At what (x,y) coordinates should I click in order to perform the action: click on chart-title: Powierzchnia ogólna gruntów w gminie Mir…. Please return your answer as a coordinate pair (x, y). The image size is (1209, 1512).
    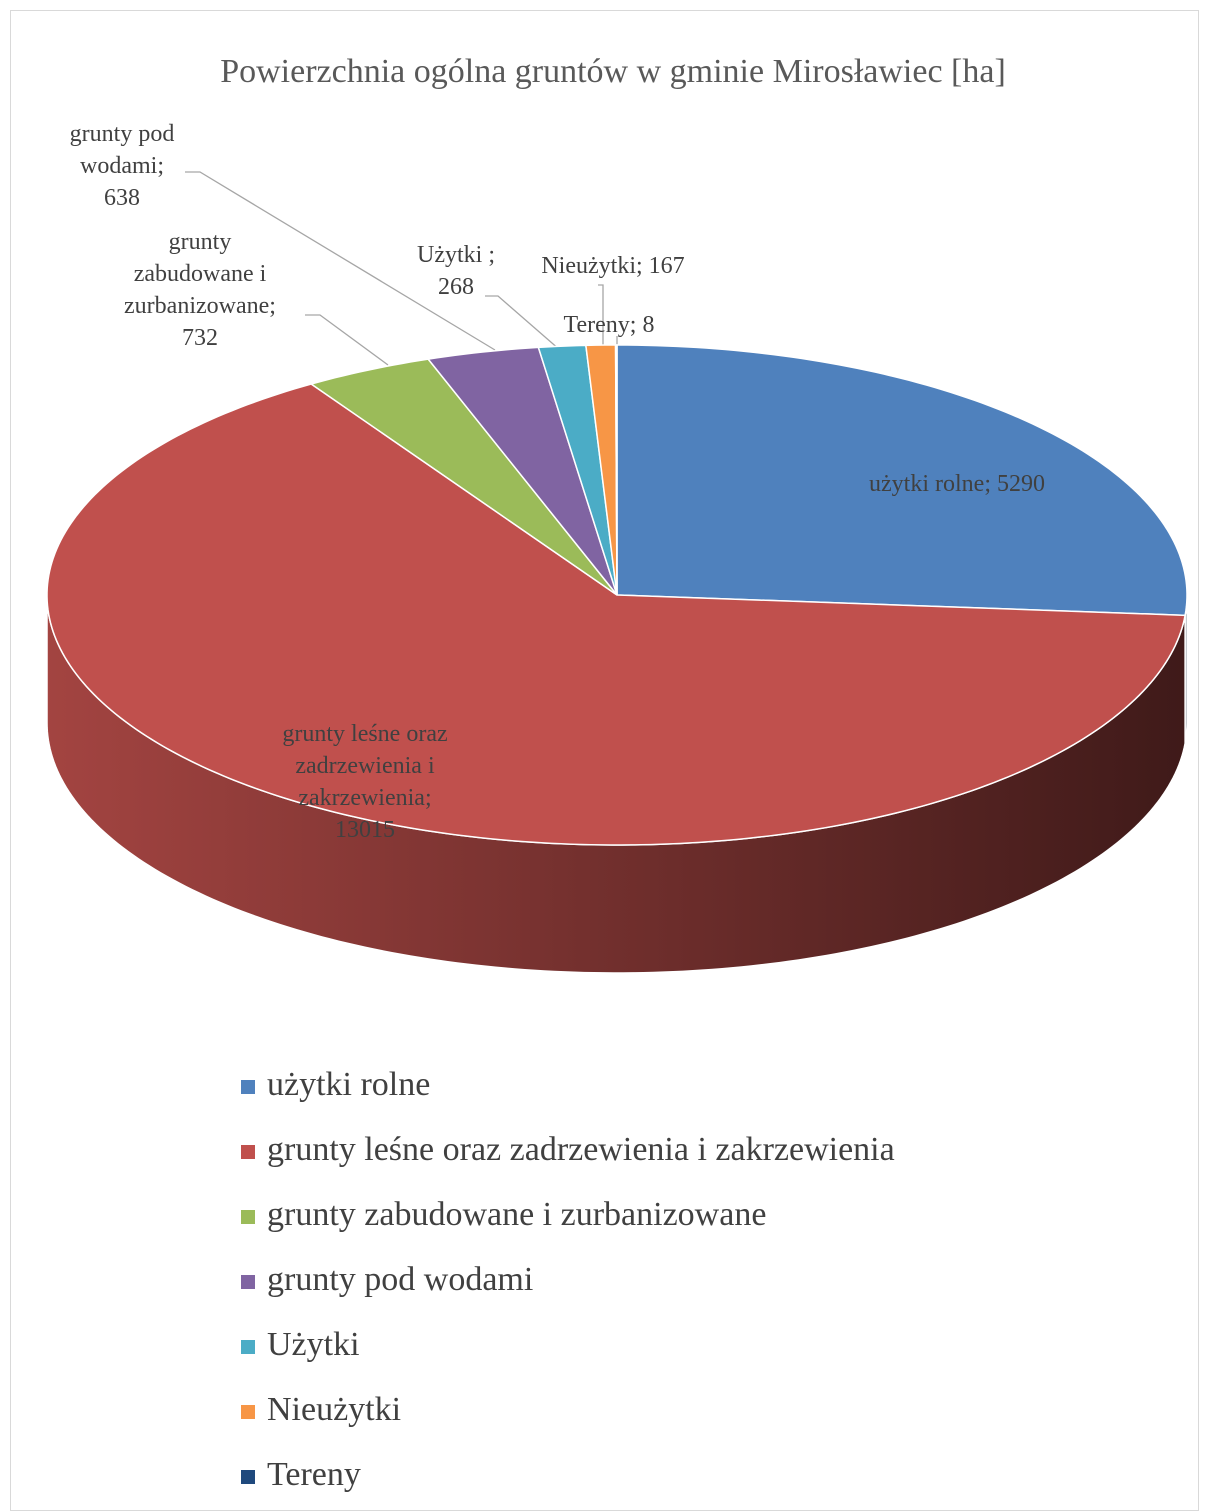
    Looking at the image, I should click on (613, 71).